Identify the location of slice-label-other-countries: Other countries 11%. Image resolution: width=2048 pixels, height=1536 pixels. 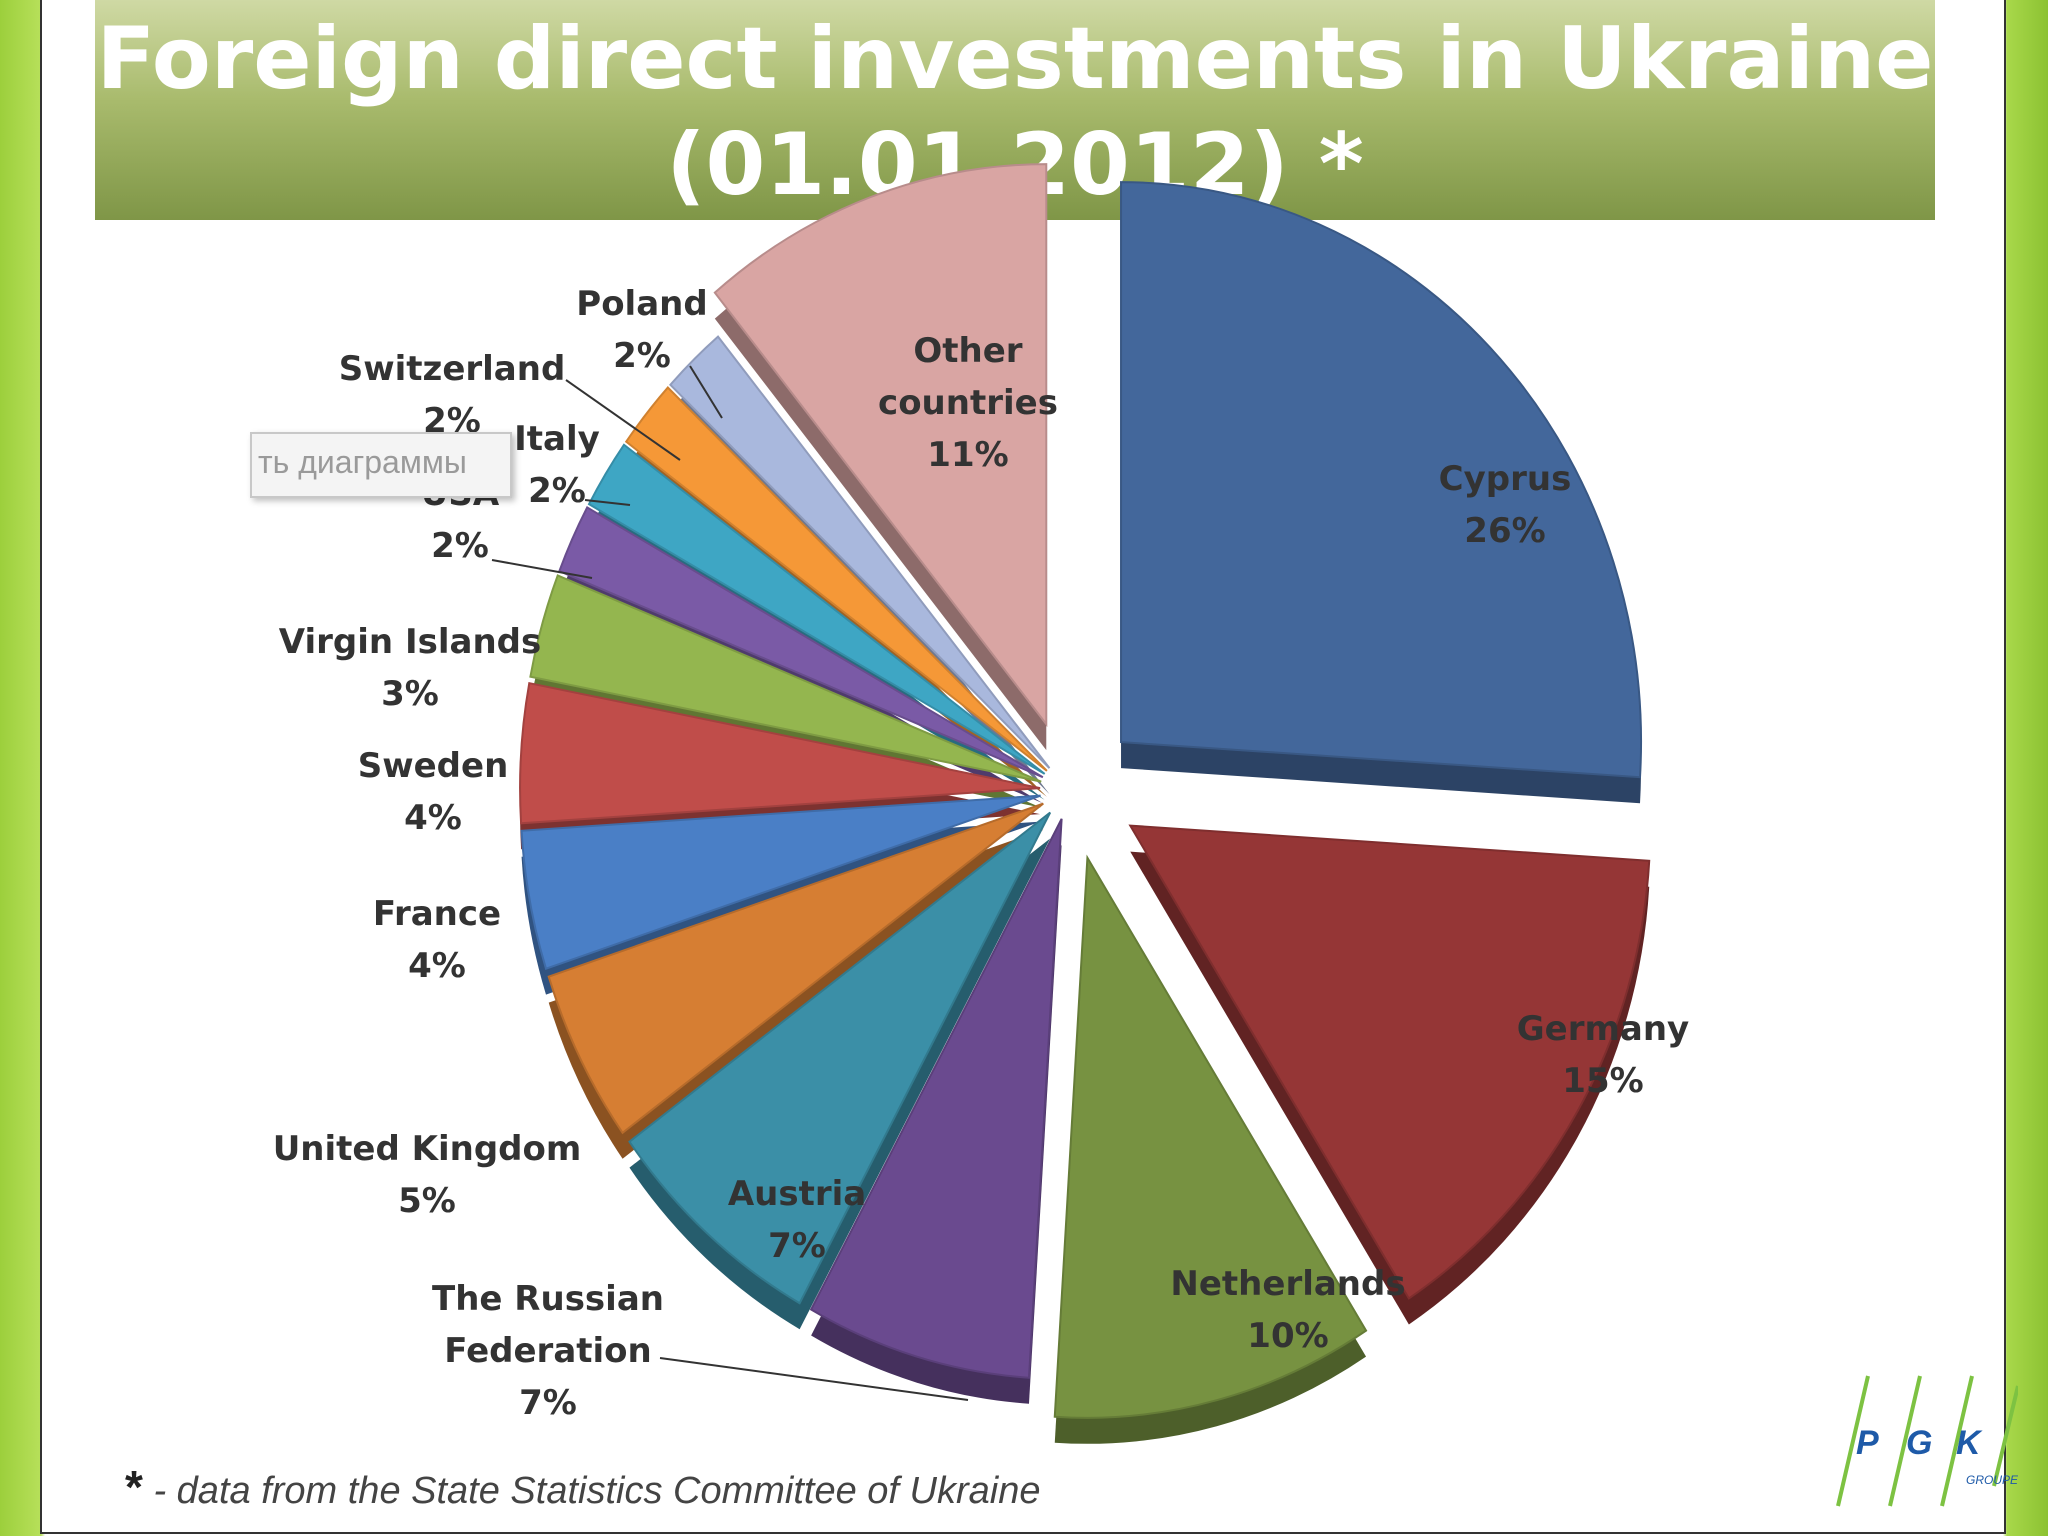
(968, 403).